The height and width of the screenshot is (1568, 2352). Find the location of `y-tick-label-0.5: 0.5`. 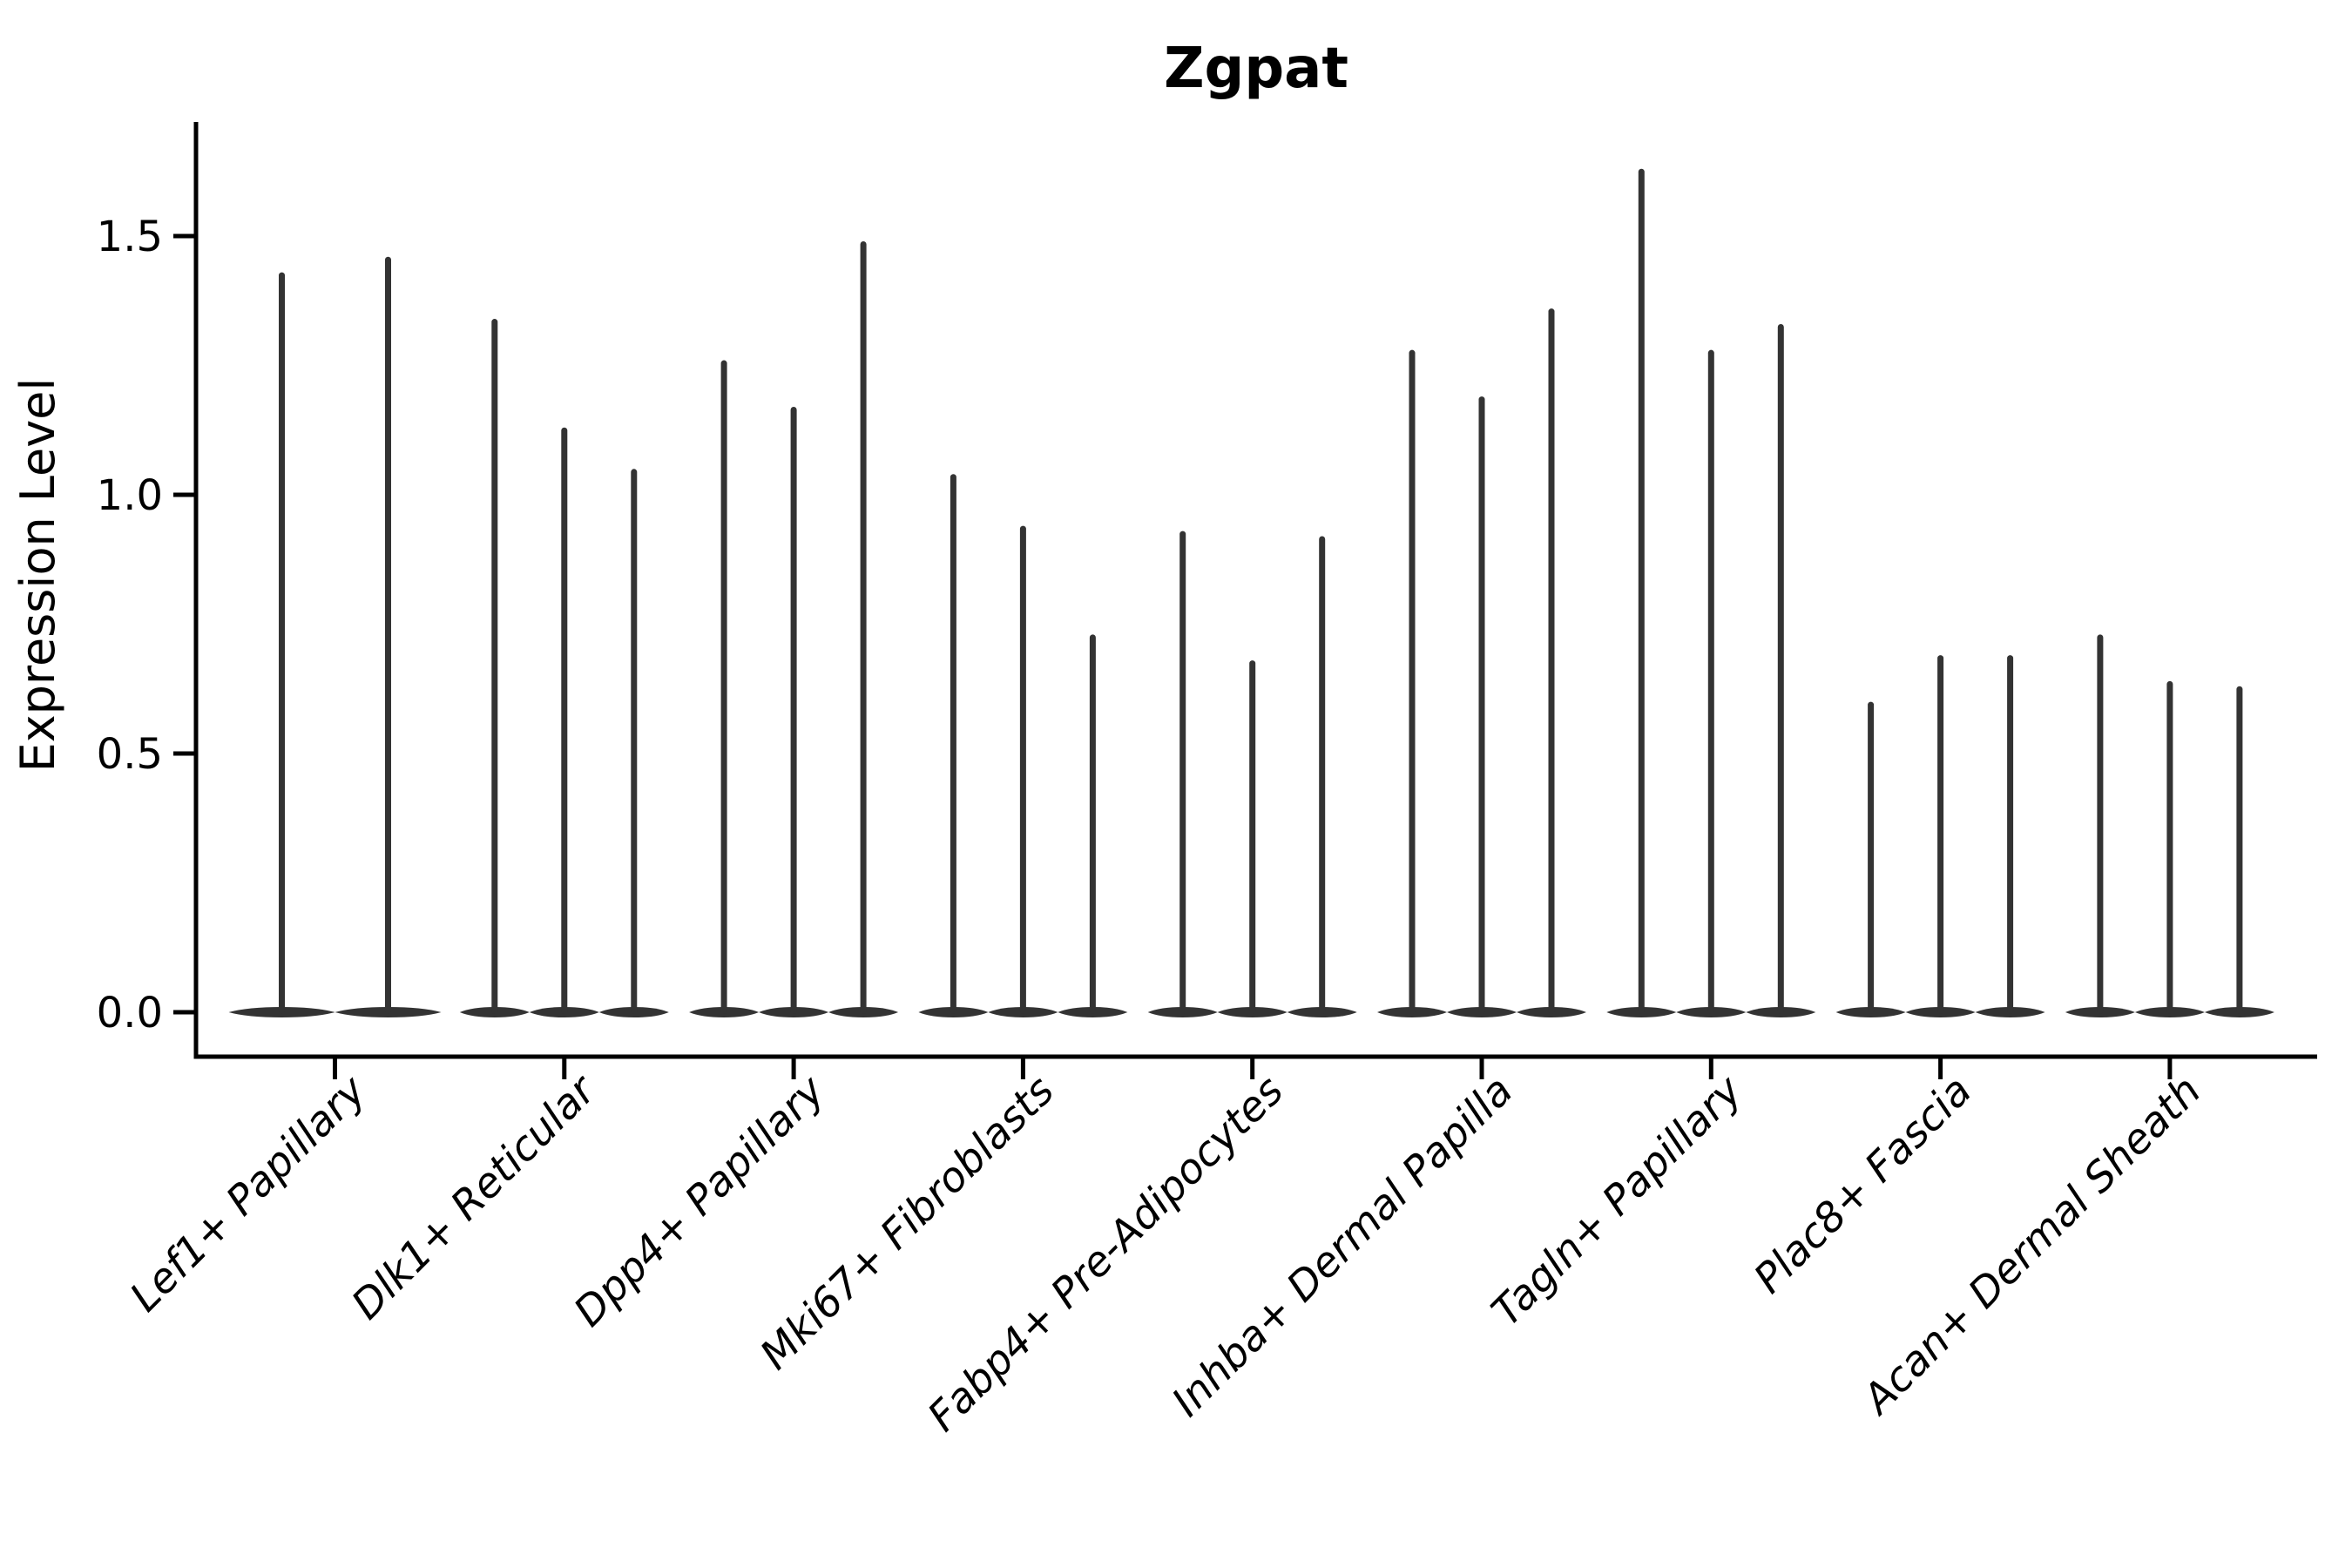

y-tick-label-0.5: 0.5 is located at coordinates (130, 754).